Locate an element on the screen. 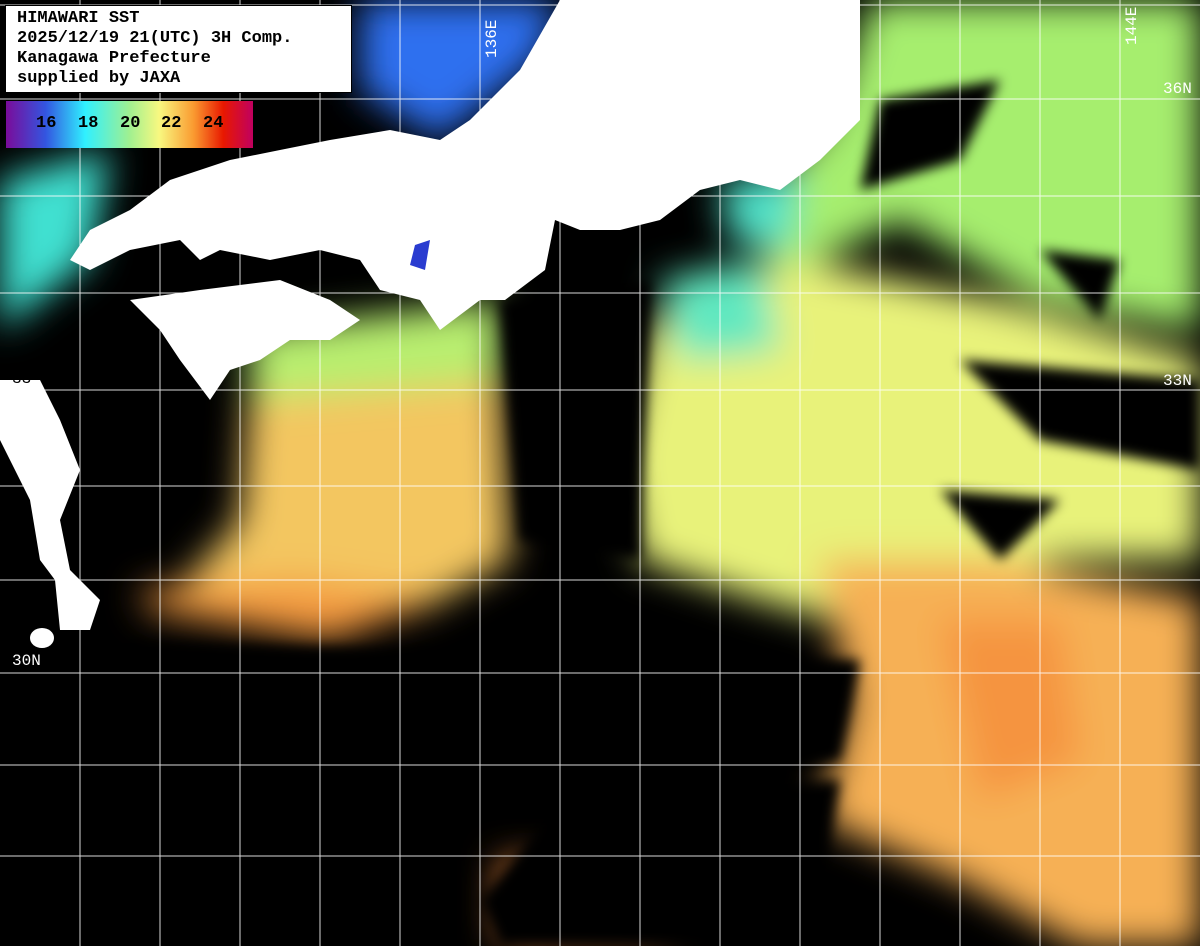  legend-label: 20 is located at coordinates (130, 123).